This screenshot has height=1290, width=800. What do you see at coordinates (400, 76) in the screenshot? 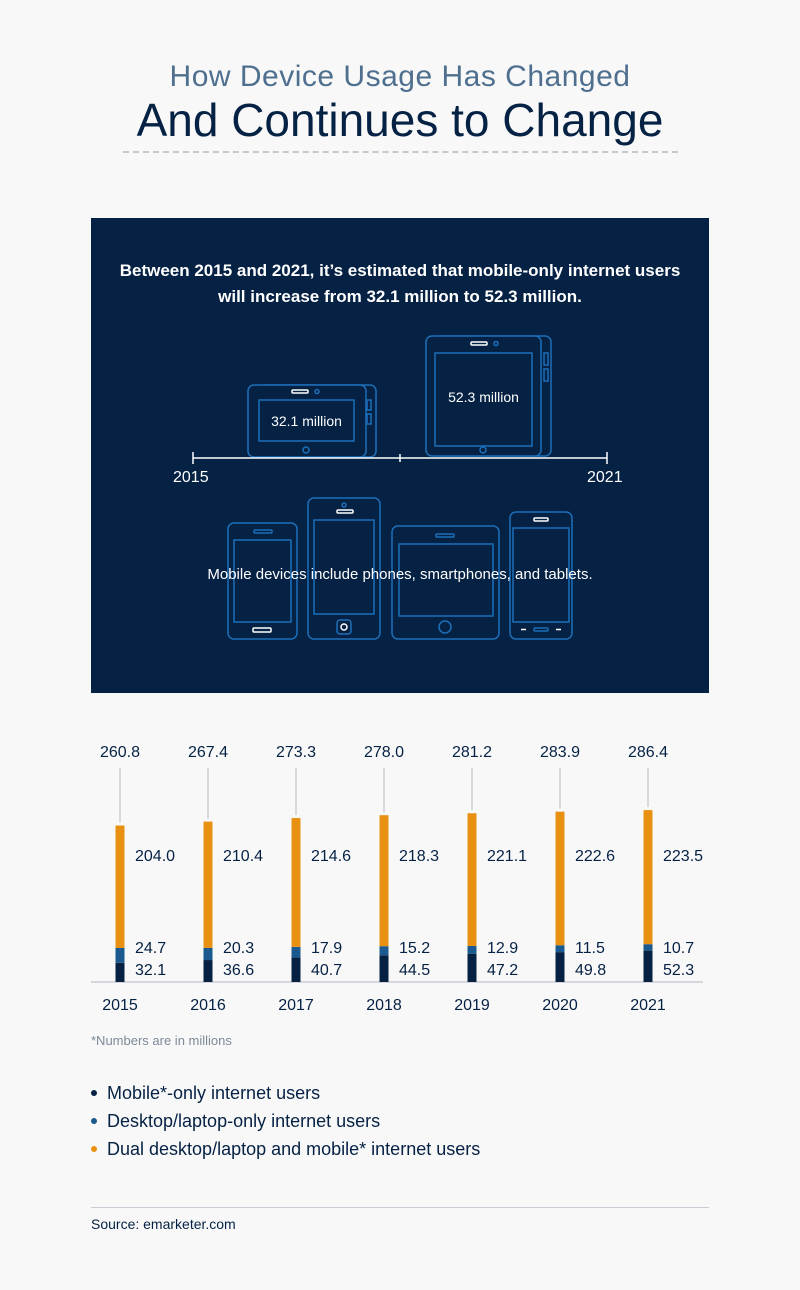
I see `page-subtitle: How Device Usage Has Changed` at bounding box center [400, 76].